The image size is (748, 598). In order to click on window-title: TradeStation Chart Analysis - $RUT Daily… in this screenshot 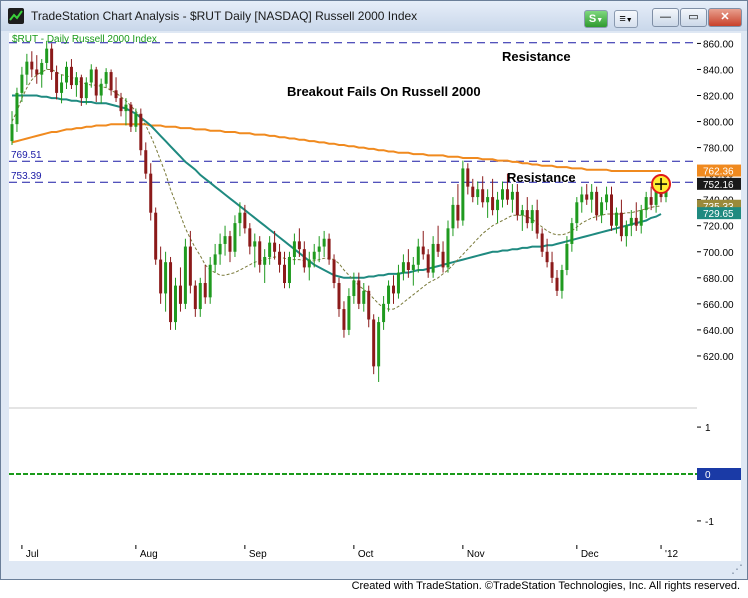, I will do `click(224, 16)`.